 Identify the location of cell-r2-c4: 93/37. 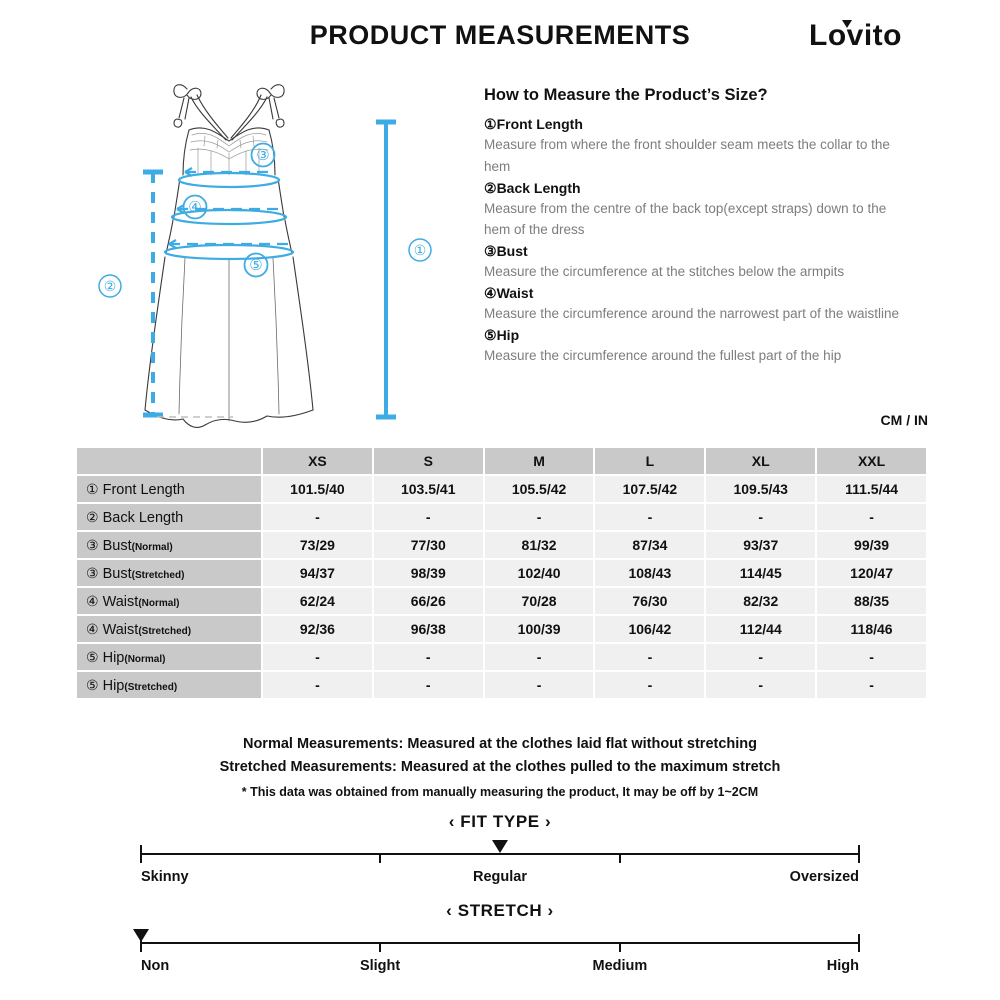
(761, 545).